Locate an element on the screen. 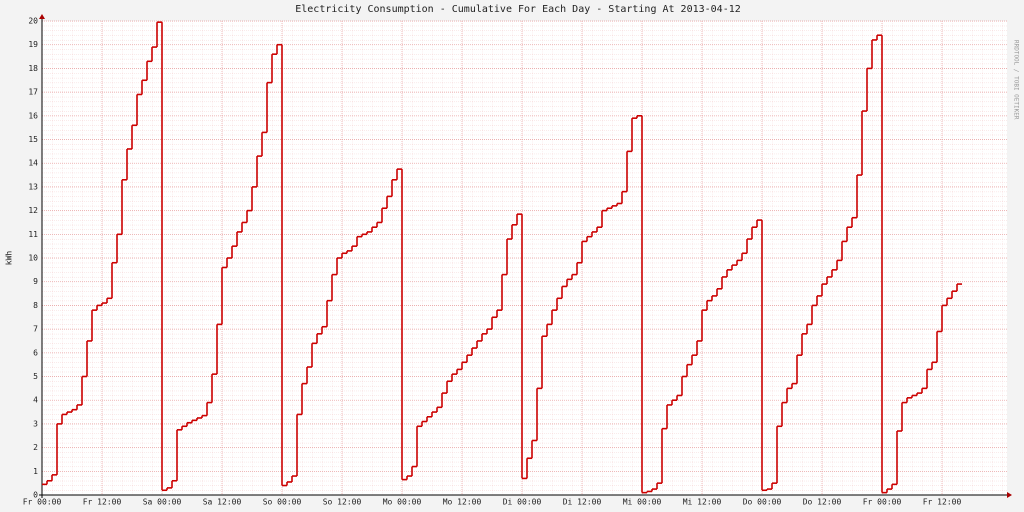  y-axis-label: kWh is located at coordinates (9, 258).